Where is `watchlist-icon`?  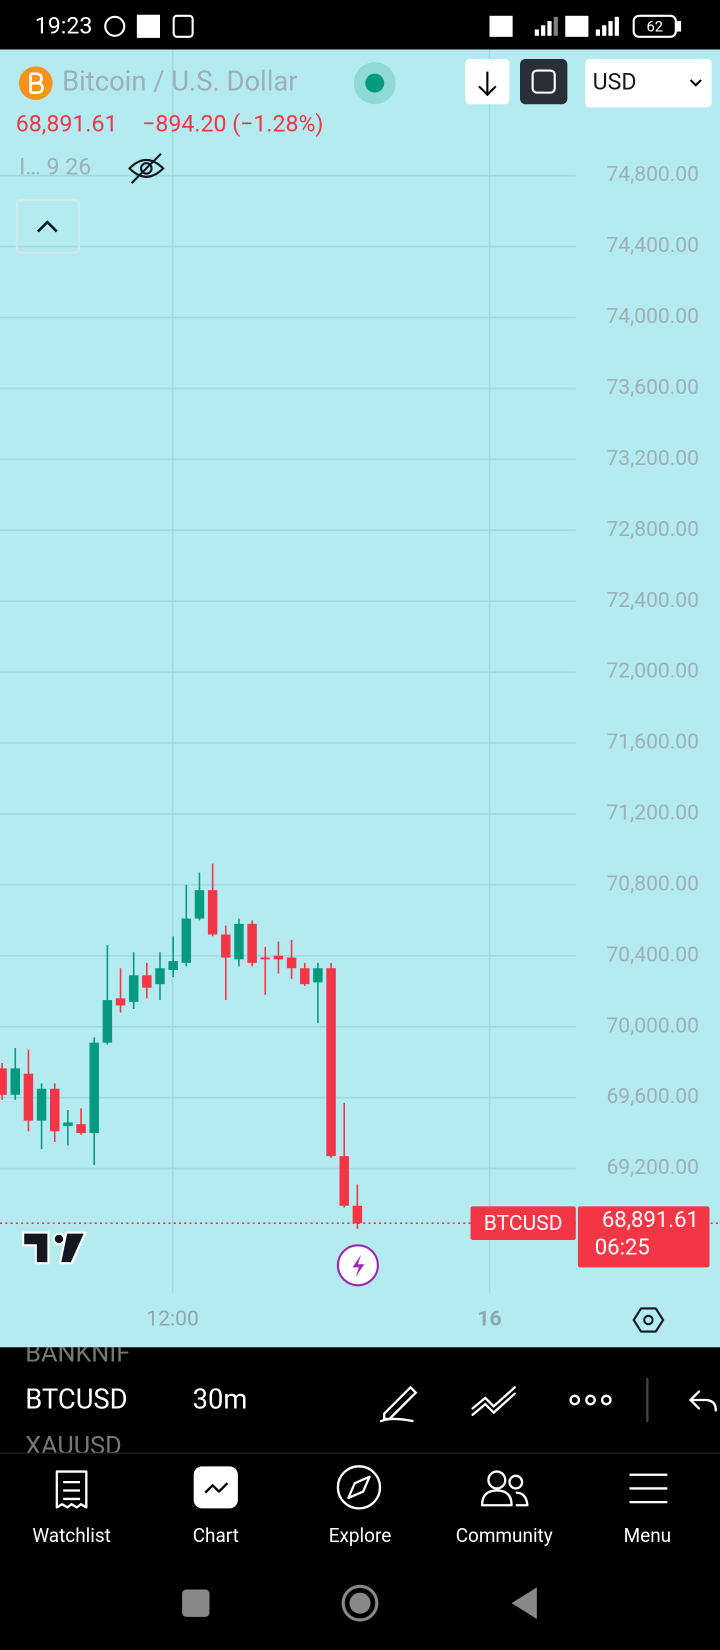 watchlist-icon is located at coordinates (71, 1489).